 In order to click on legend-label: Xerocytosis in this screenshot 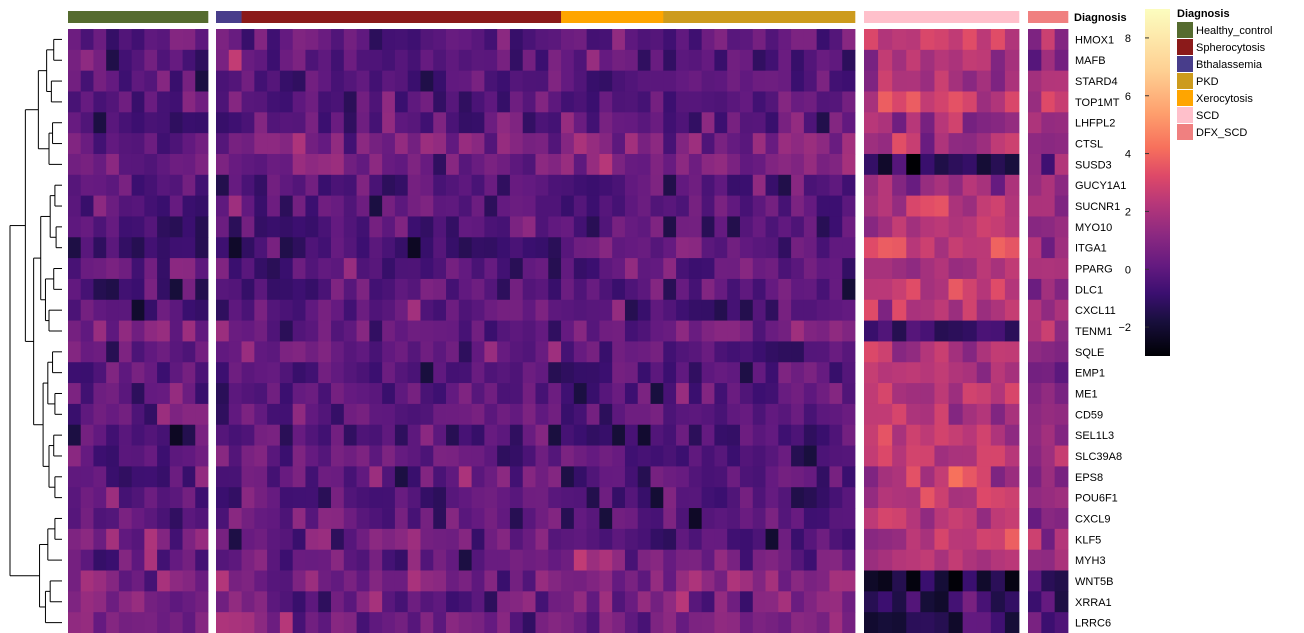, I will do `click(1224, 99)`.